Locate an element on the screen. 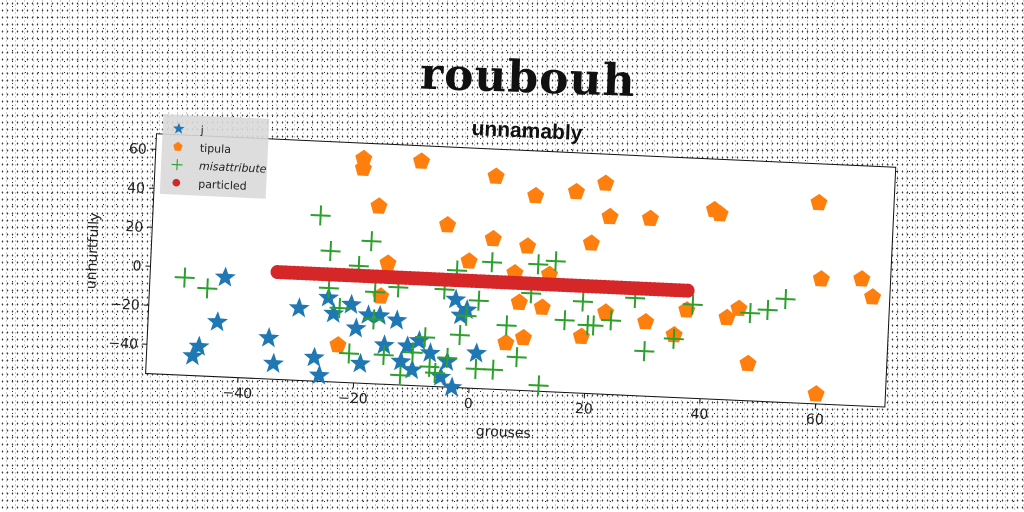  legend-label: j is located at coordinates (201, 130).